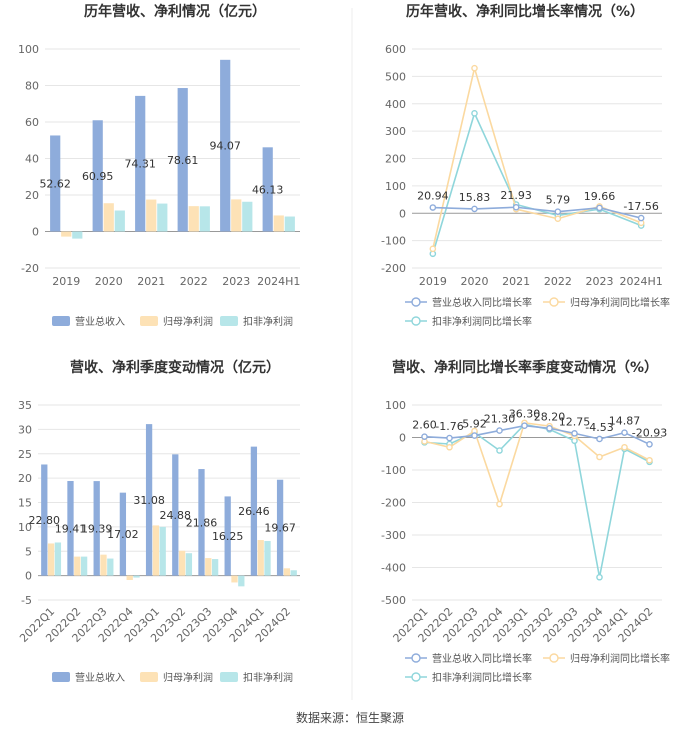 The image size is (700, 734). I want to click on y-tick-label: -300, so click(393, 535).